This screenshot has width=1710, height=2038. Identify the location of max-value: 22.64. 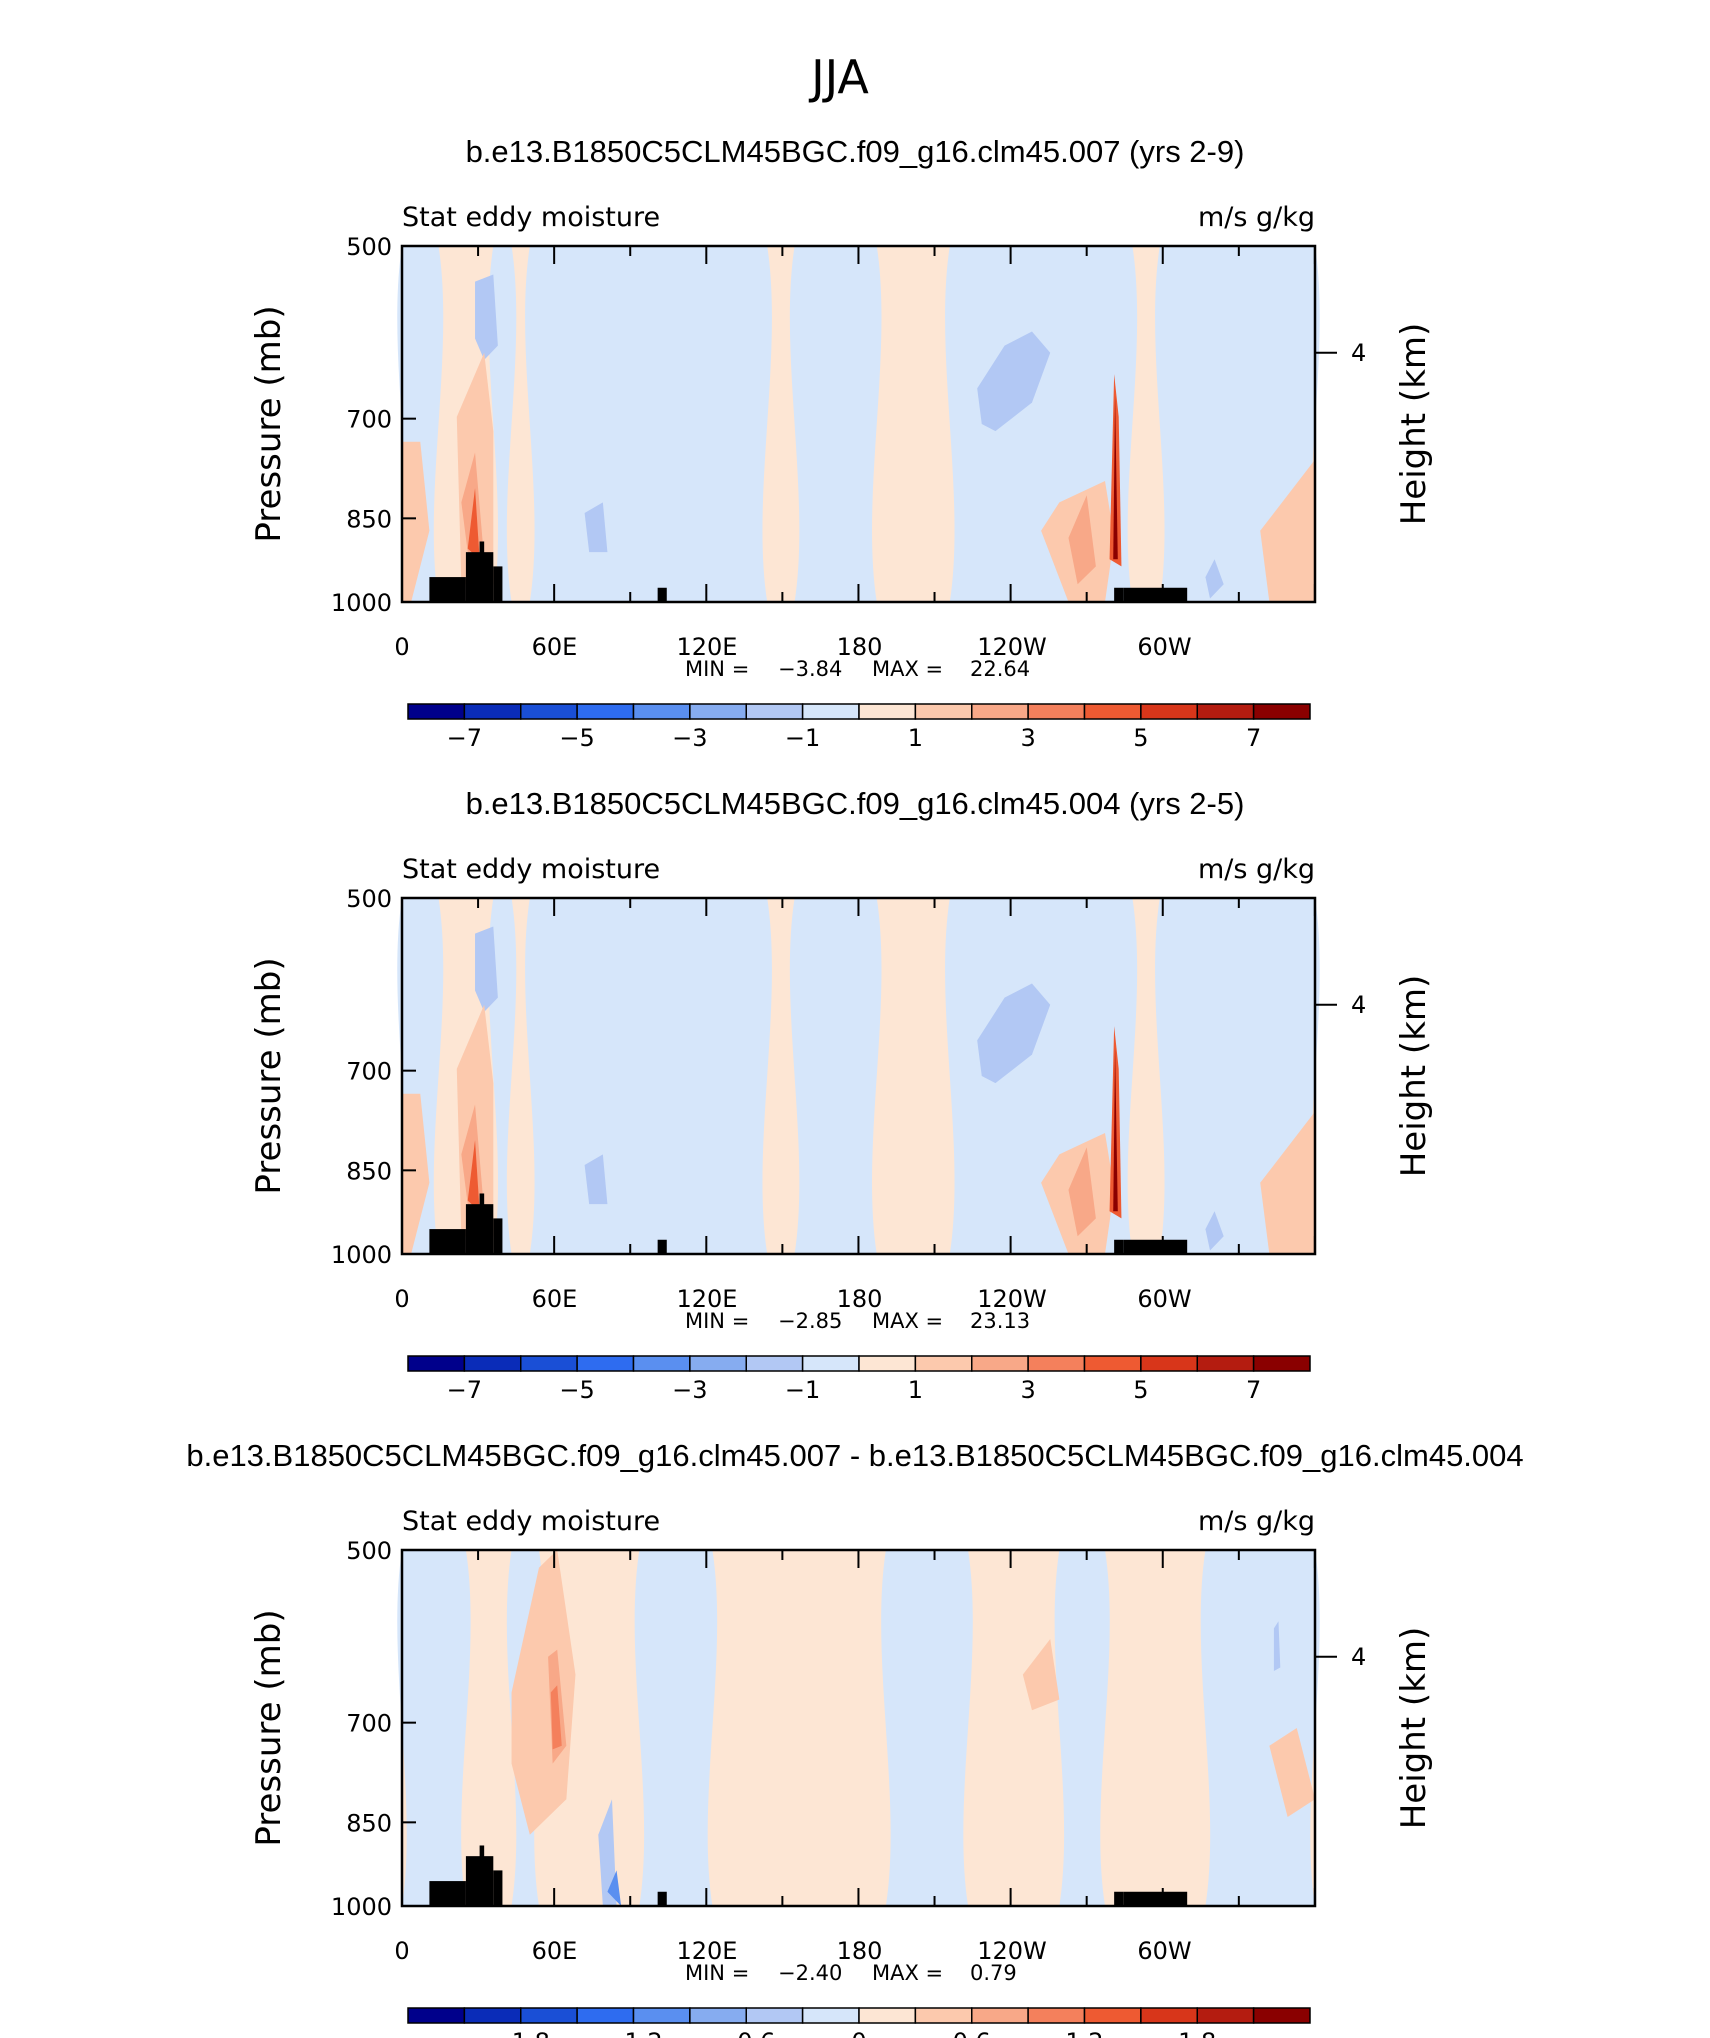
(1000, 669).